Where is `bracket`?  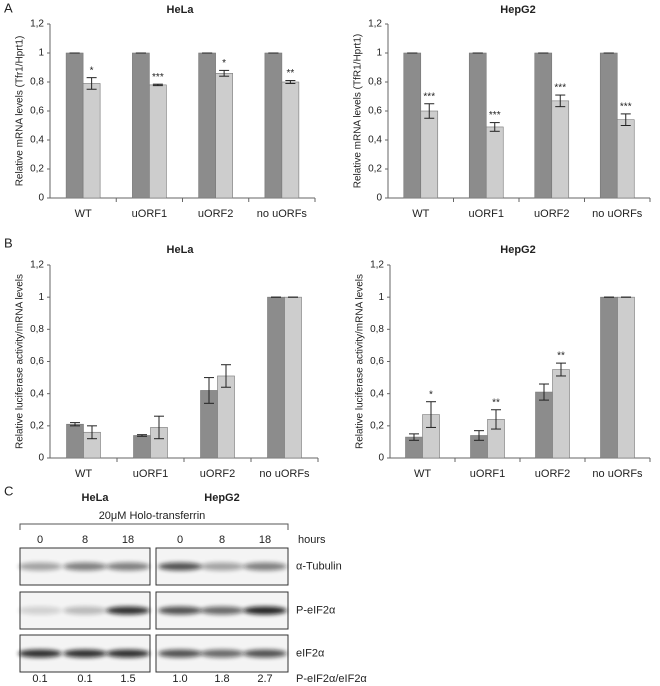
bracket is located at coordinates (154, 526).